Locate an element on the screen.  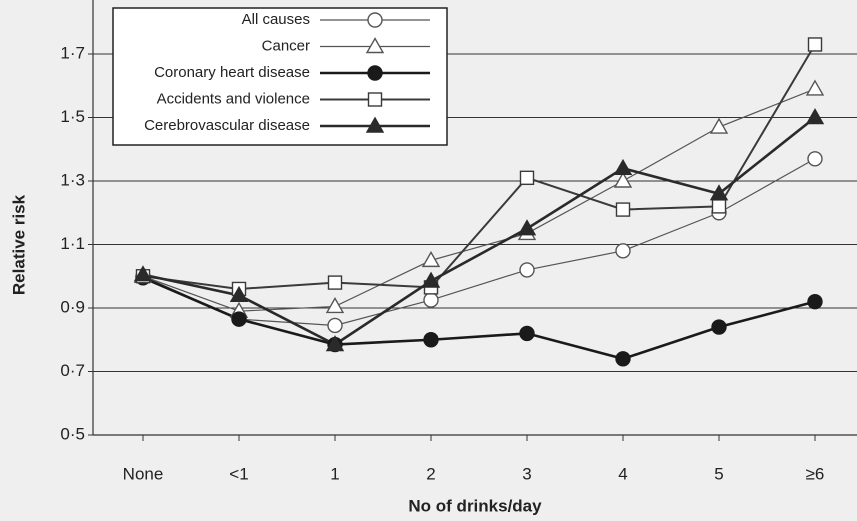
x-tick-label: 3 is located at coordinates (526, 473).